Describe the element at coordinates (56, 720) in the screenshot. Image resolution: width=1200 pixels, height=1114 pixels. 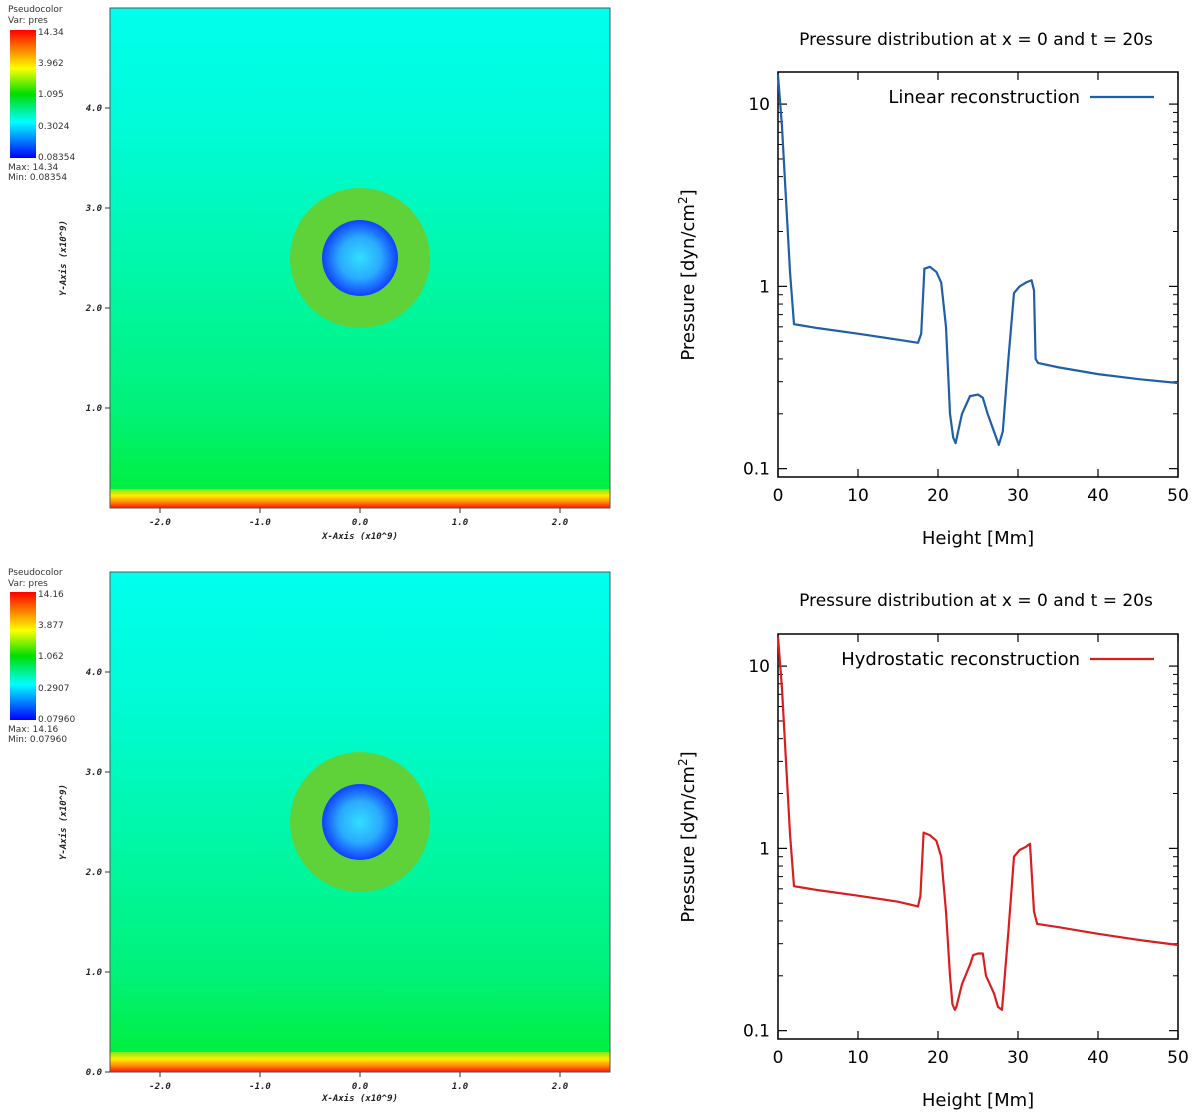
I see `colorbar-tick: 0.07960` at that location.